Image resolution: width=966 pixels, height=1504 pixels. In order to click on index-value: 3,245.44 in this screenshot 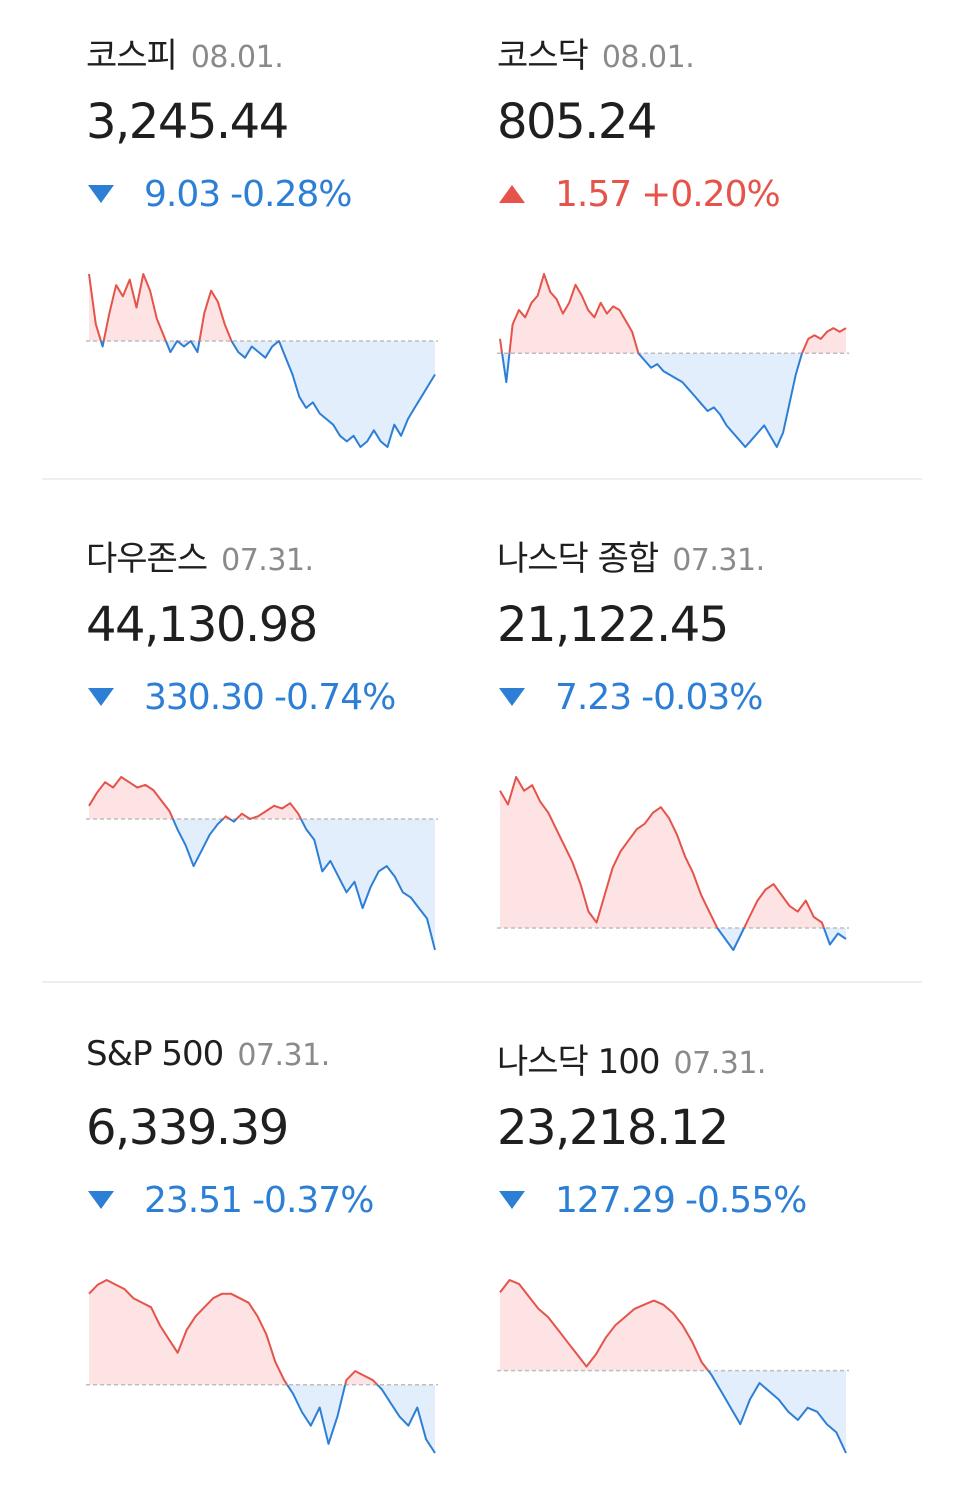, I will do `click(187, 122)`.